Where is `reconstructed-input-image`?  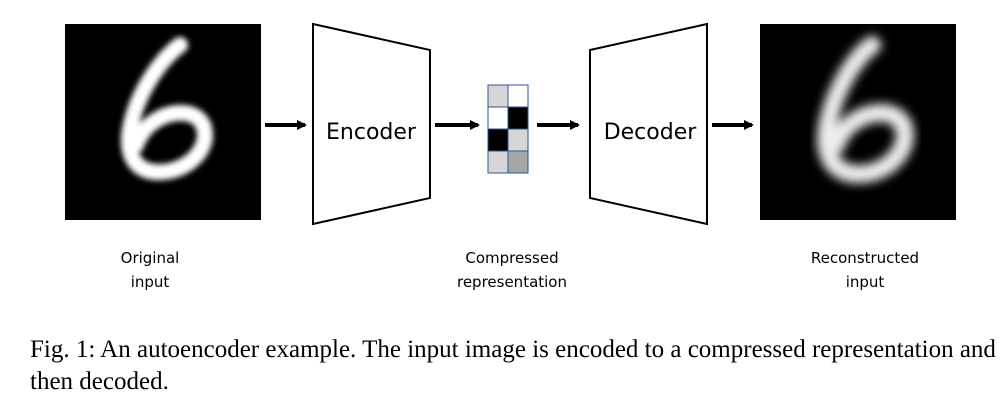
reconstructed-input-image is located at coordinates (858, 122).